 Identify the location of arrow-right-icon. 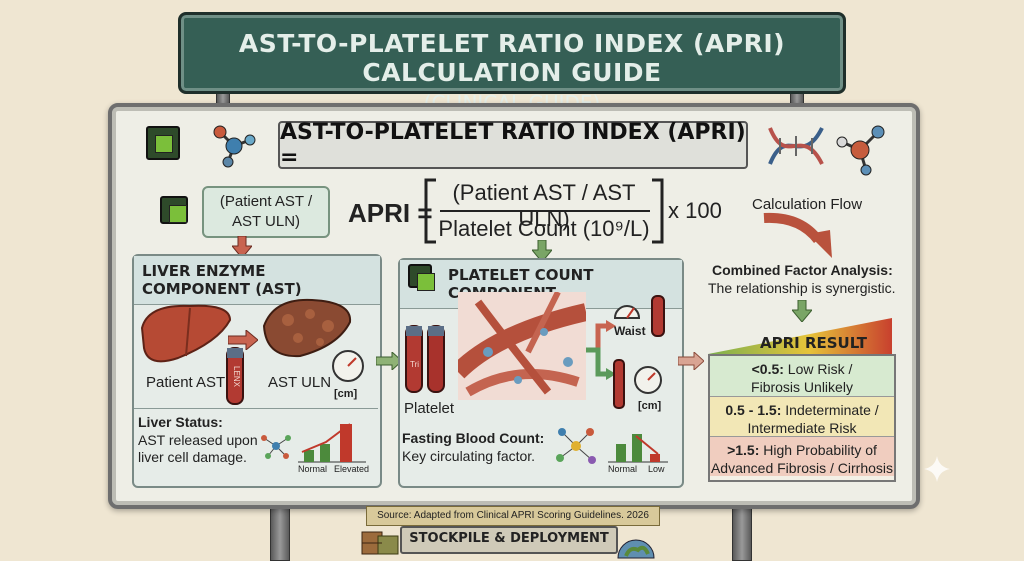
(243, 340).